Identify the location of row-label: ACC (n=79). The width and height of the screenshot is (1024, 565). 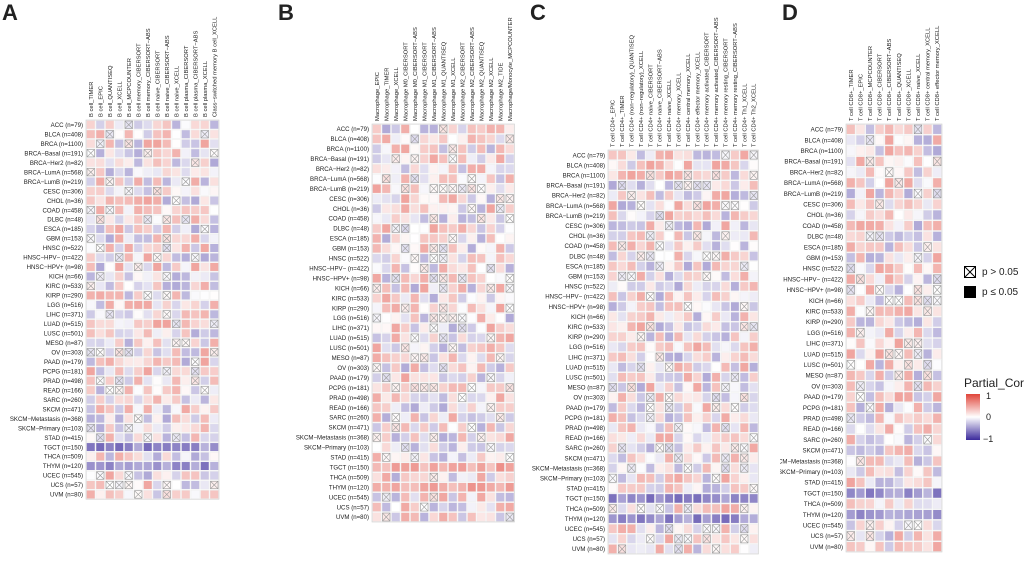
(353, 129).